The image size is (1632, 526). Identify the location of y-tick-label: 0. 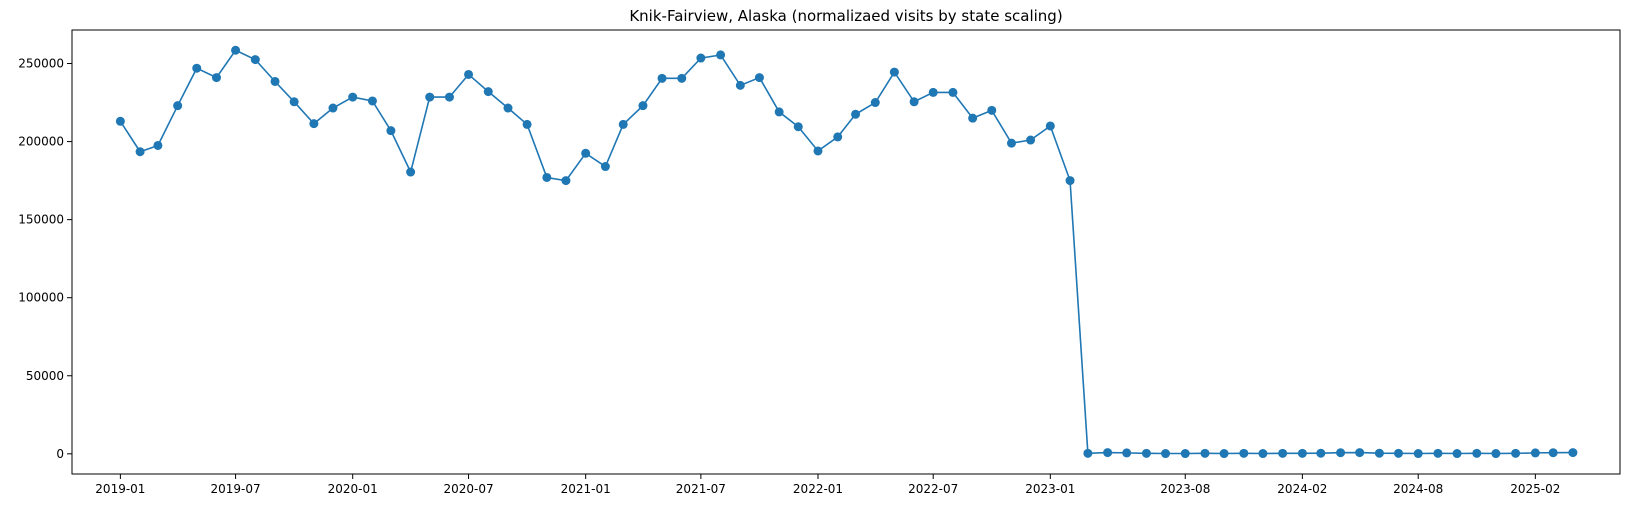
(60, 454).